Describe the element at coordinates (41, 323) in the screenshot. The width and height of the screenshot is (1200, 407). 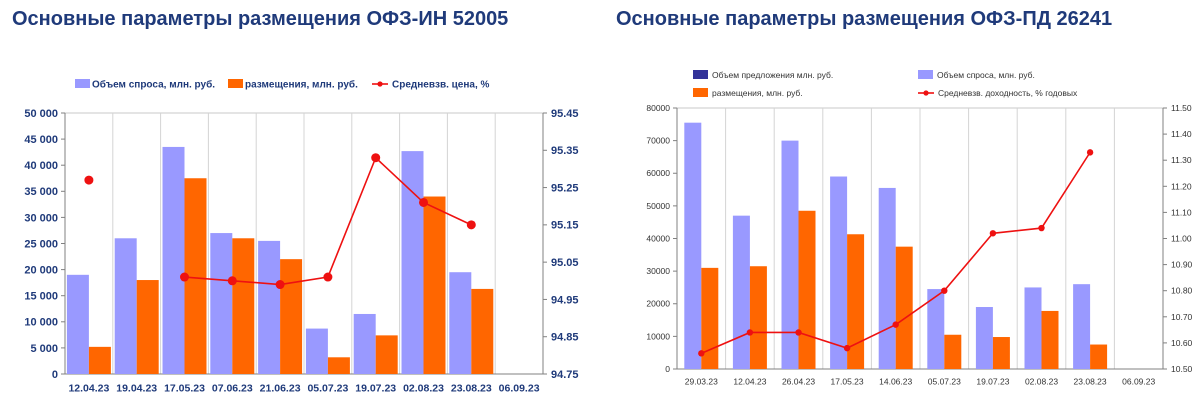
I see `y-tick-label-left: 10 000` at that location.